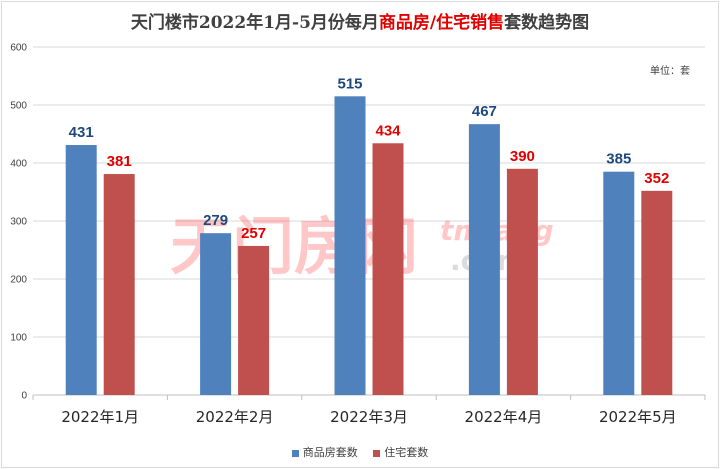 The image size is (720, 469). Describe the element at coordinates (330, 452) in the screenshot. I see `legend-label-series1: 商品房套数` at that location.